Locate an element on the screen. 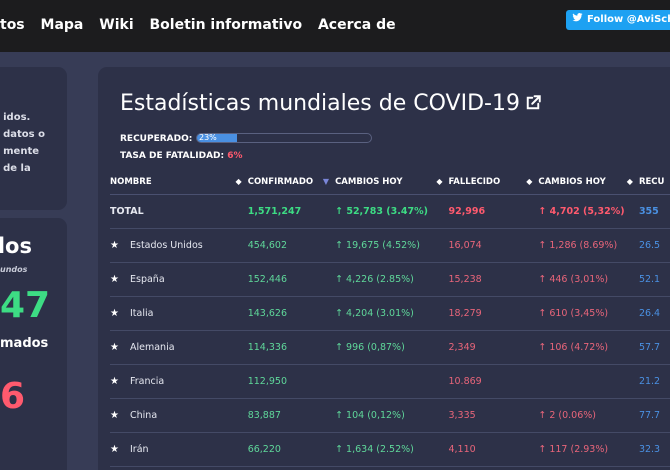 Image resolution: width=670 pixels, height=470 pixels. death-change-cell: ↑ 1,286 (8.69%) is located at coordinates (588, 245).